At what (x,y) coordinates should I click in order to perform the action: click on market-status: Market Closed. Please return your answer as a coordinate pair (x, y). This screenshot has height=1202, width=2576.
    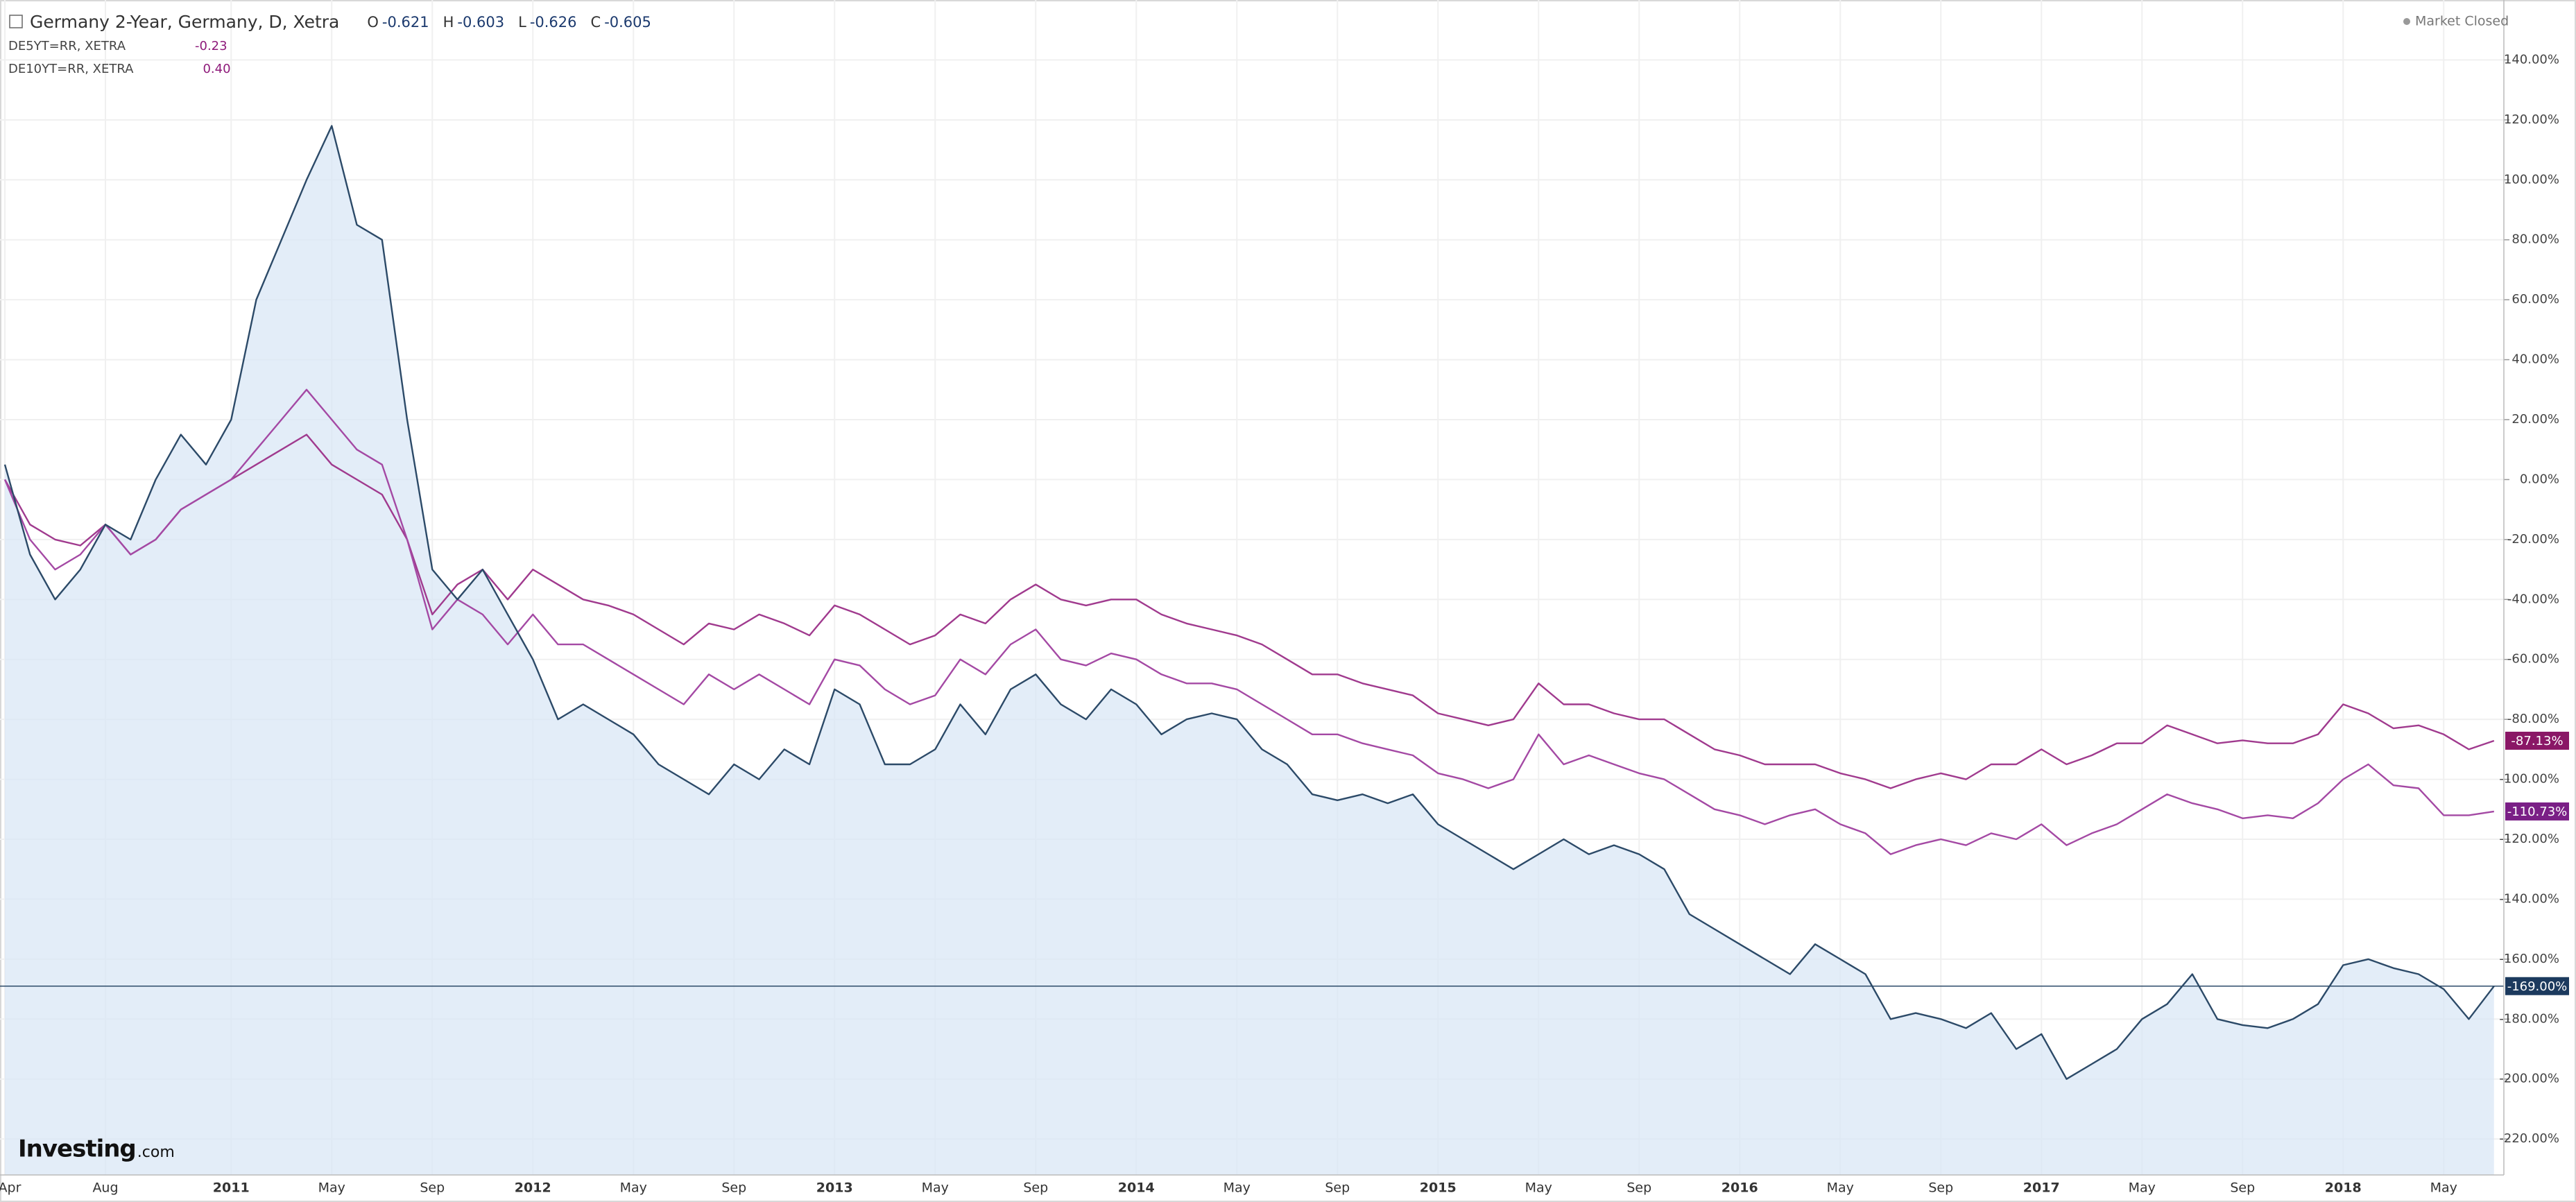
    Looking at the image, I should click on (2462, 21).